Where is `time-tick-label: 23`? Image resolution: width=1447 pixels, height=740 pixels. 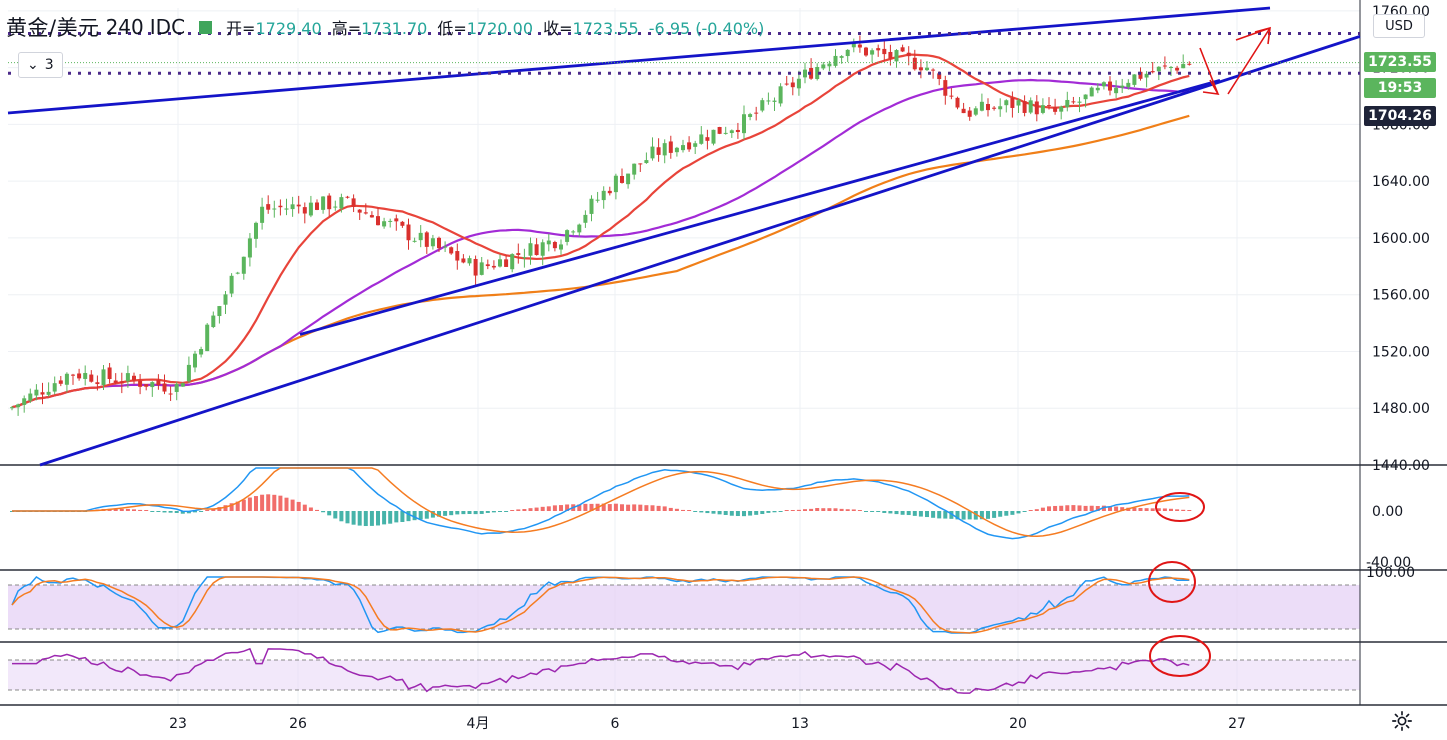 time-tick-label: 23 is located at coordinates (178, 724).